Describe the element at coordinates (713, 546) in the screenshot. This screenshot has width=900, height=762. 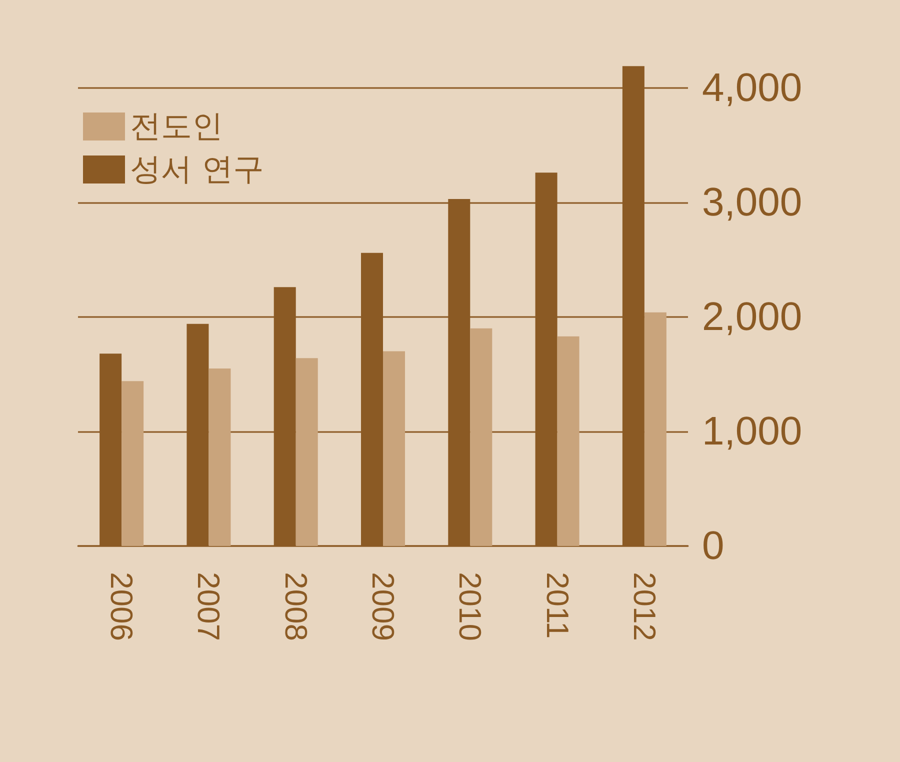
I see `y-tick-label: 0` at that location.